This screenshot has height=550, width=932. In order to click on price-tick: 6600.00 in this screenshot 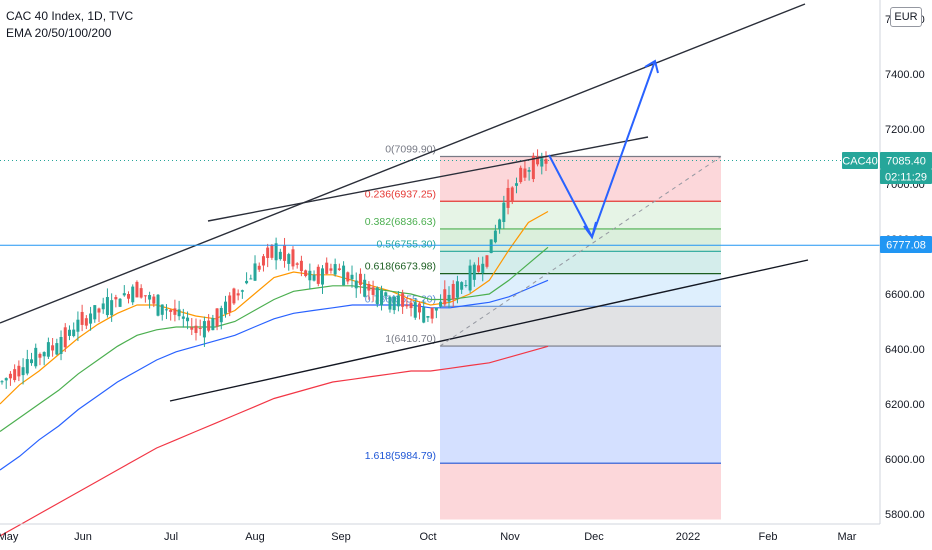, I will do `click(905, 295)`.